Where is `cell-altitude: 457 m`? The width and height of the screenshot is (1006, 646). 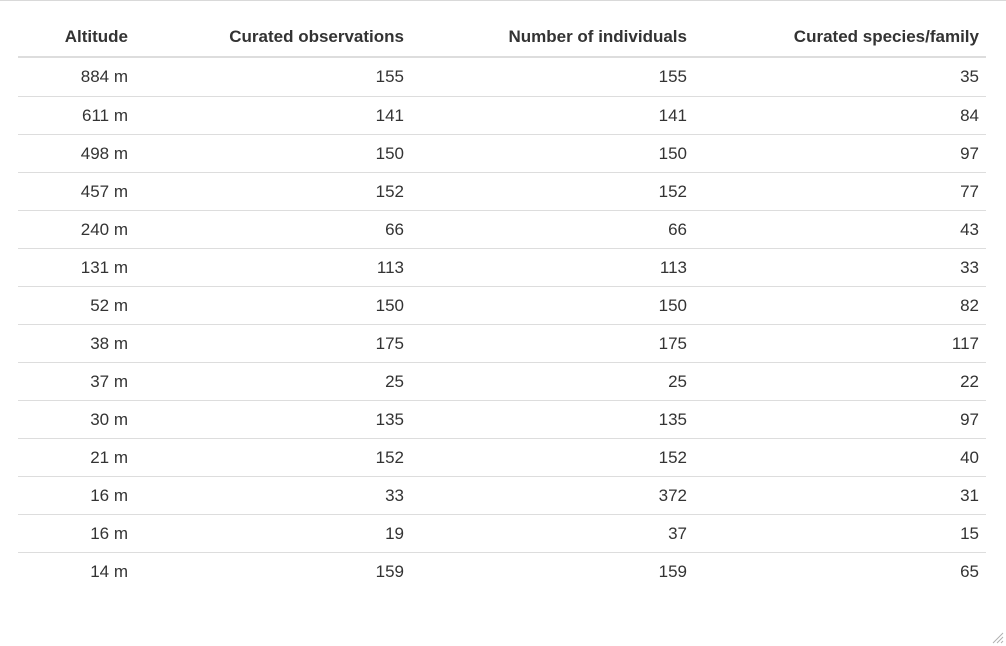
cell-altitude: 457 m is located at coordinates (76, 191).